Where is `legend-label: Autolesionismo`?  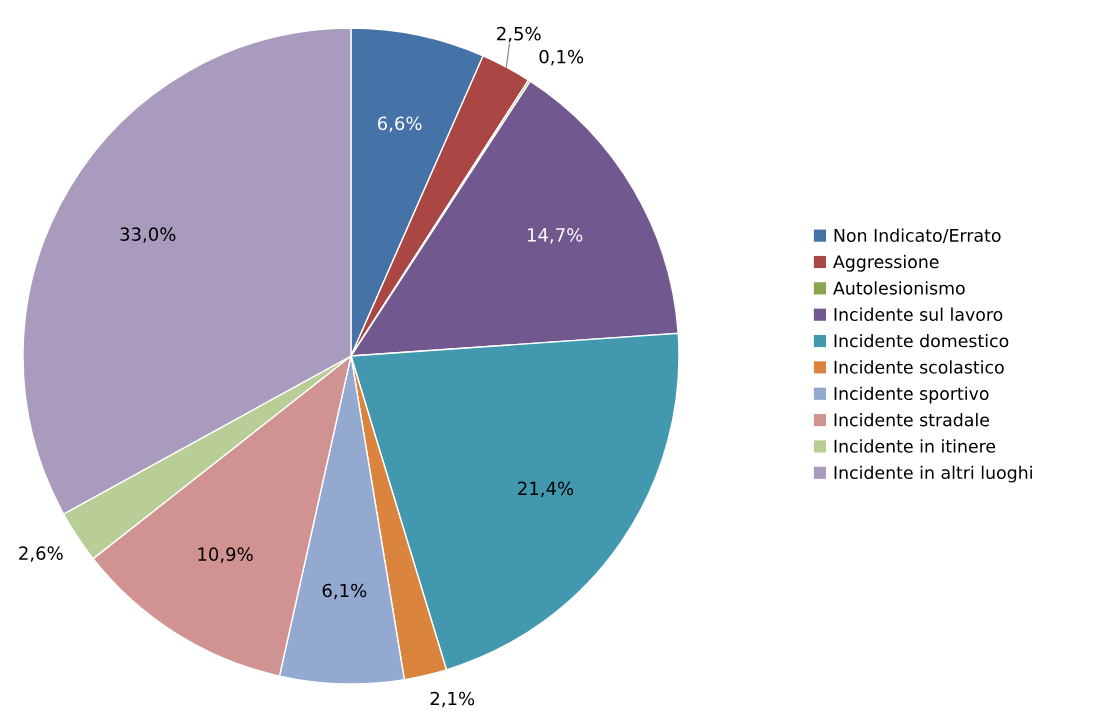
legend-label: Autolesionismo is located at coordinates (899, 288).